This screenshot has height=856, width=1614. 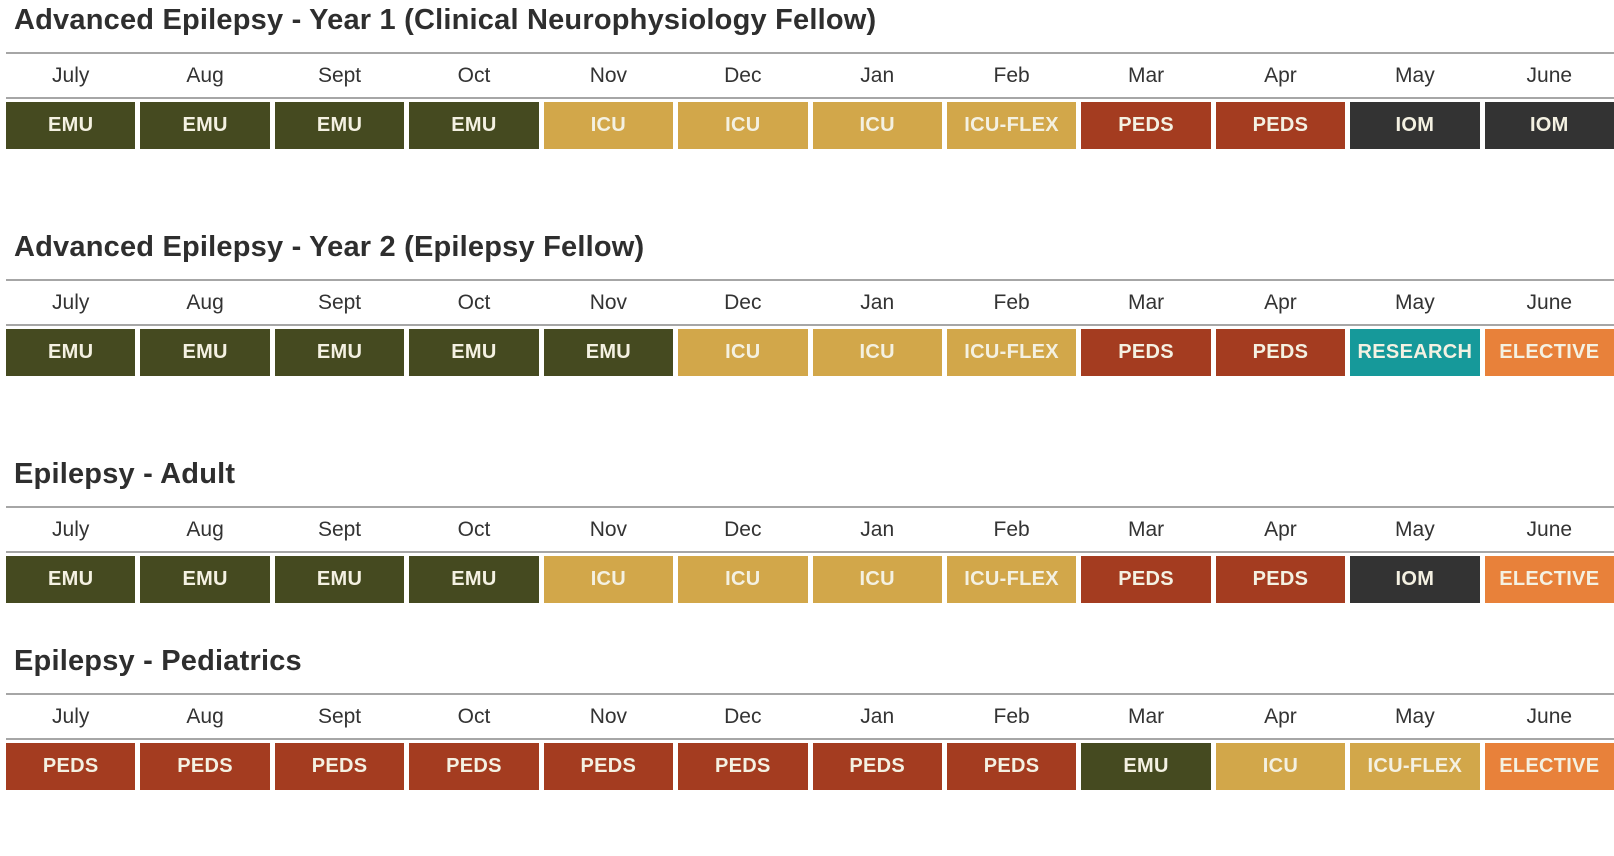 I want to click on schedule-title: Epilepsy - Adult, so click(x=125, y=474).